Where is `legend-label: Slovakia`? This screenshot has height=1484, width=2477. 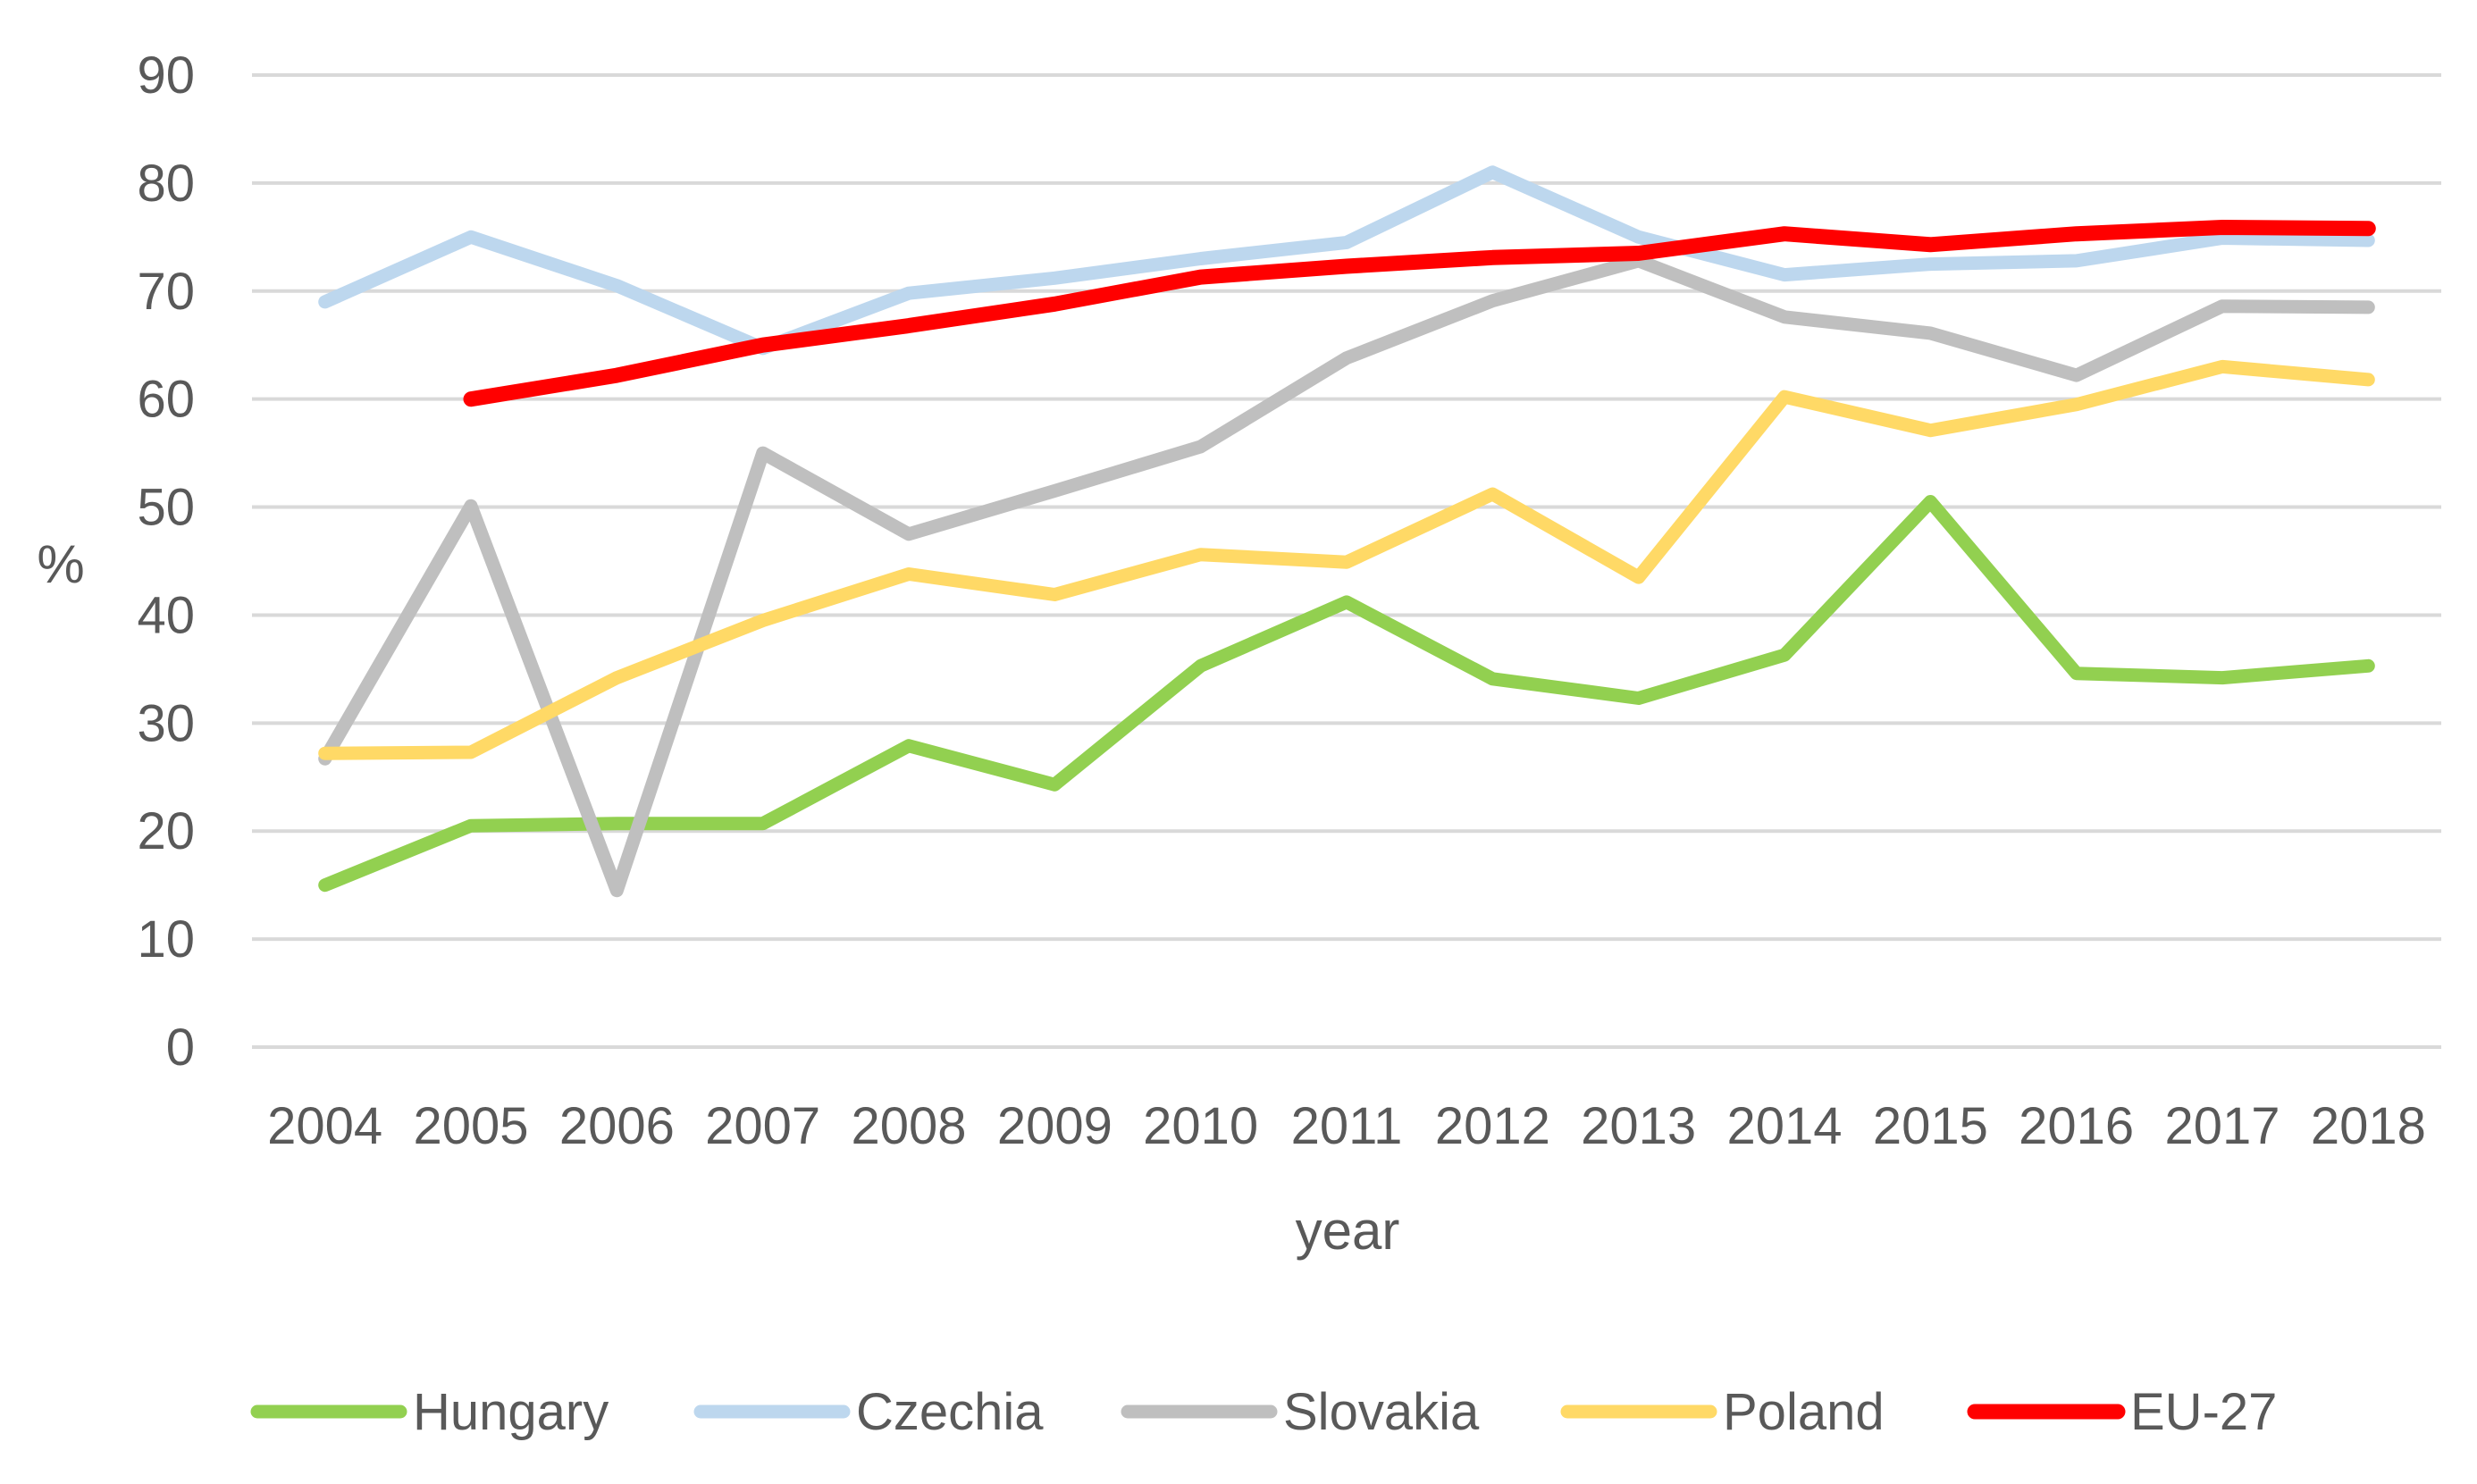 legend-label: Slovakia is located at coordinates (1381, 1412).